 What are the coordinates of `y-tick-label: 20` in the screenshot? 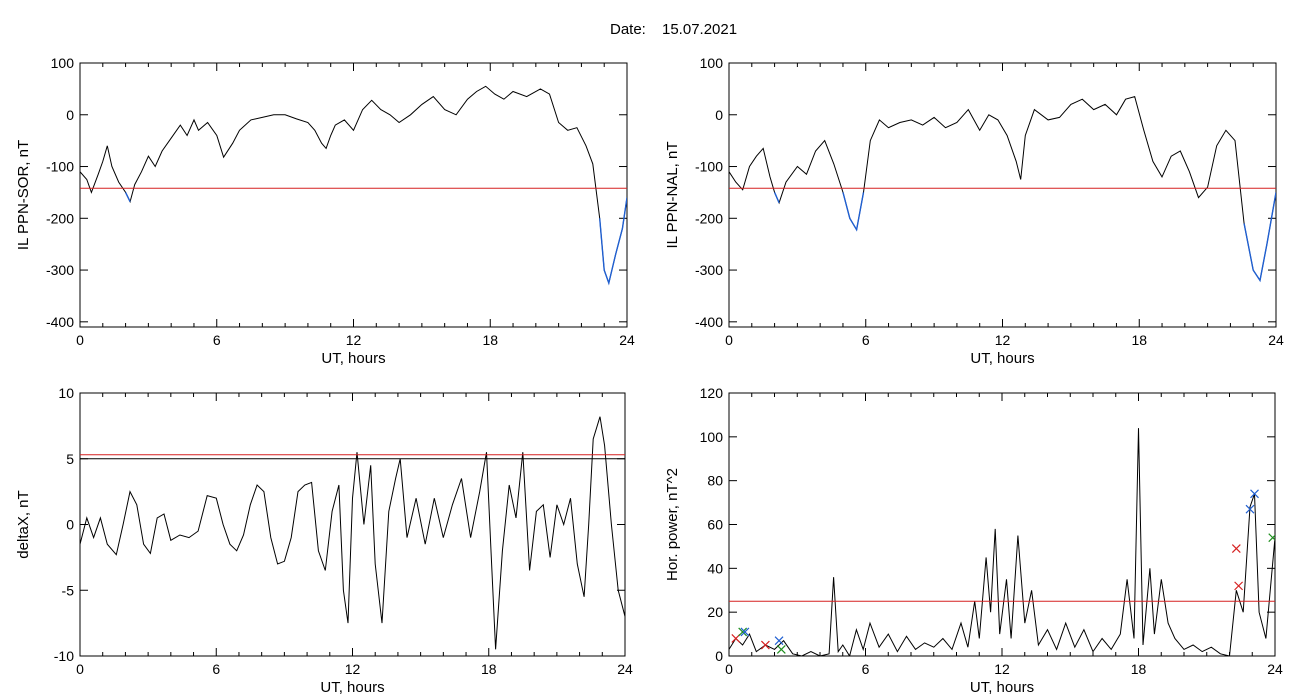 It's located at (715, 612).